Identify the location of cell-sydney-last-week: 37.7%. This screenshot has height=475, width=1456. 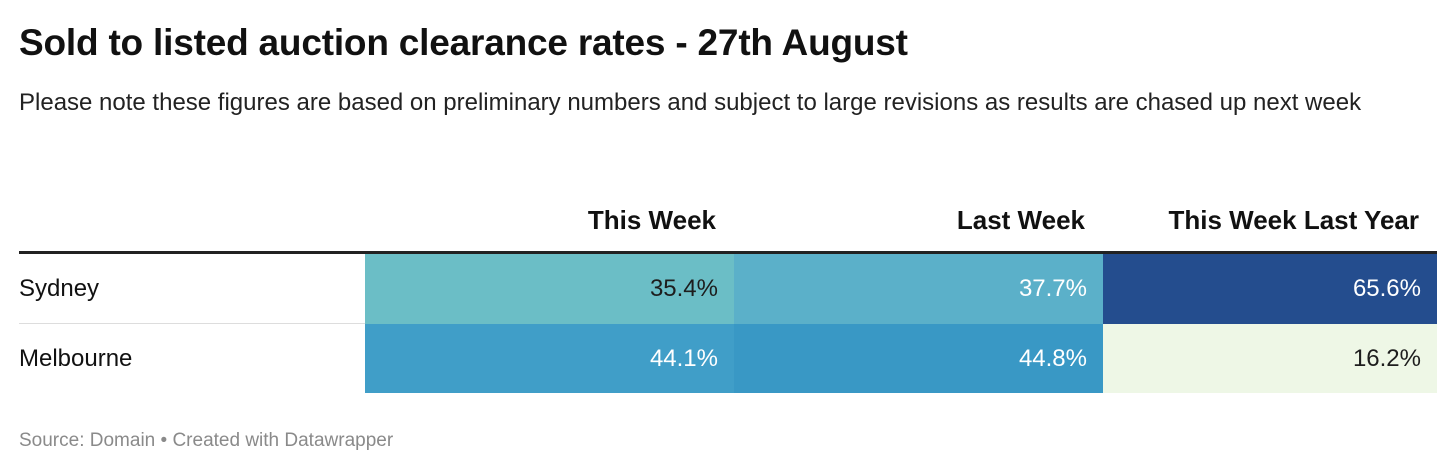
(918, 288).